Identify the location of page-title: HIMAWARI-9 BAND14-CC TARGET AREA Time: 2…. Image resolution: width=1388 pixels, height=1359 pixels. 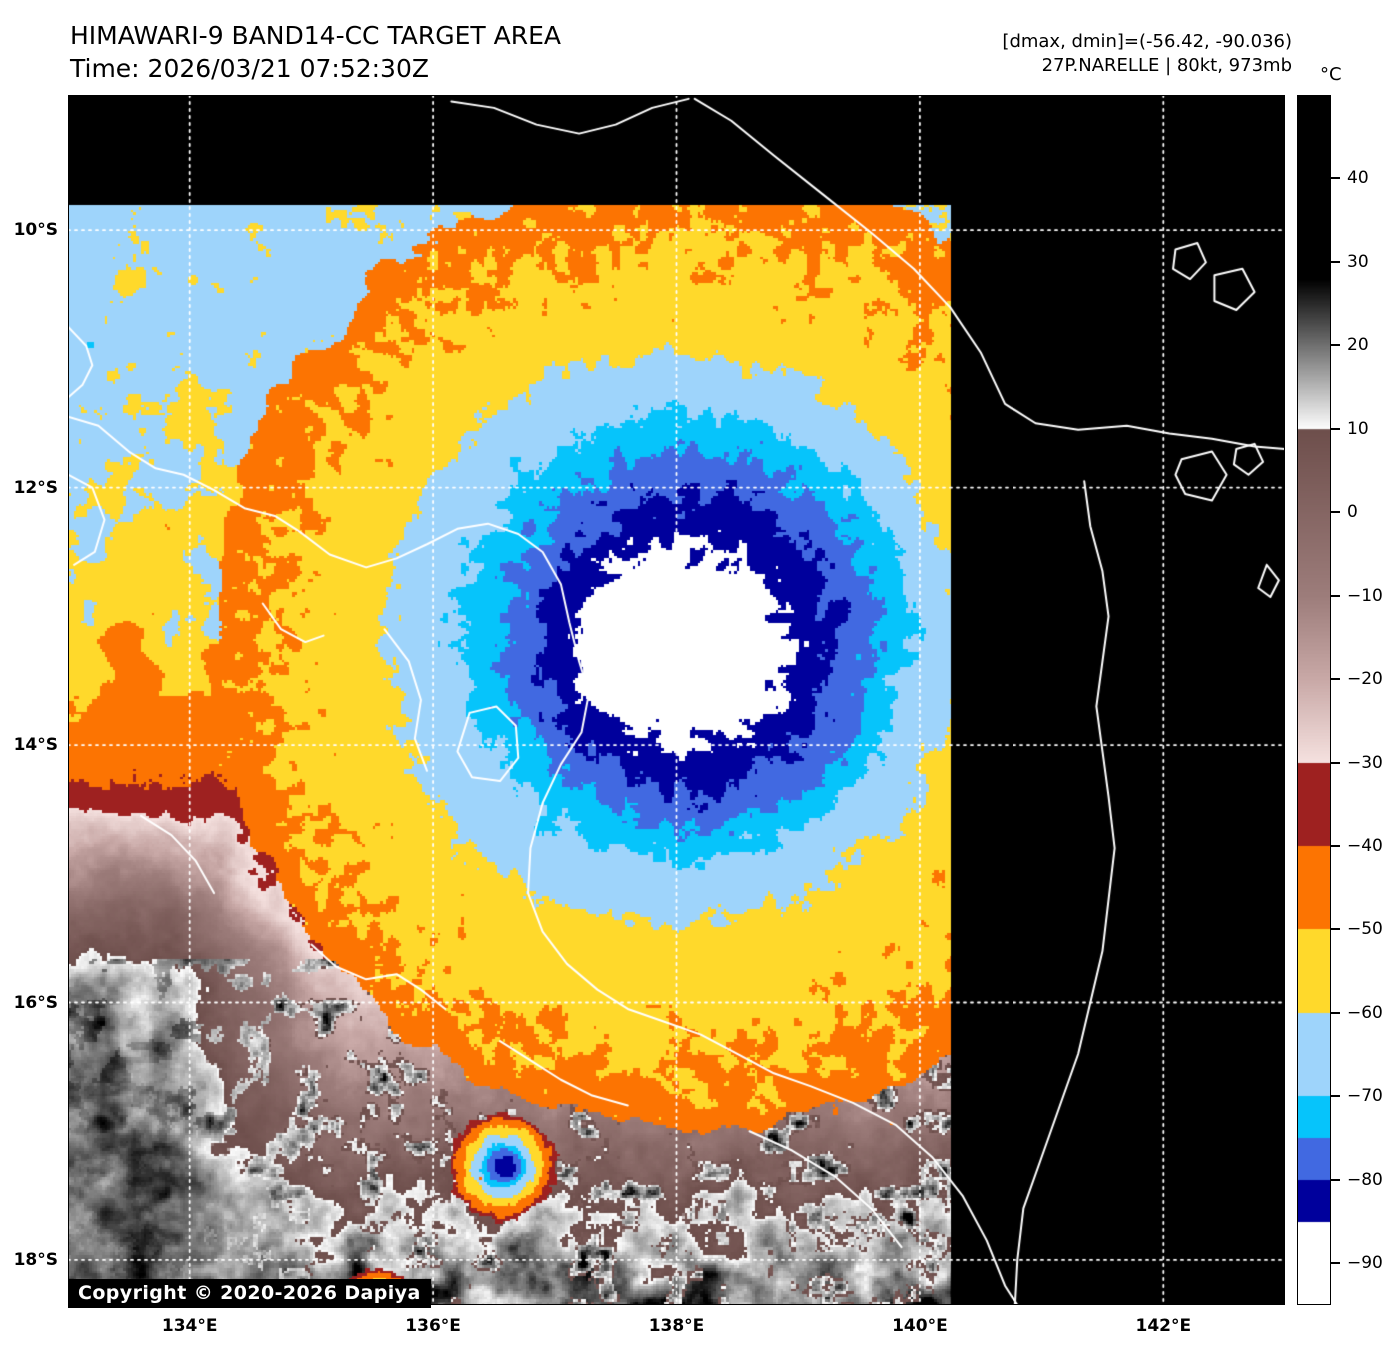
(315, 52).